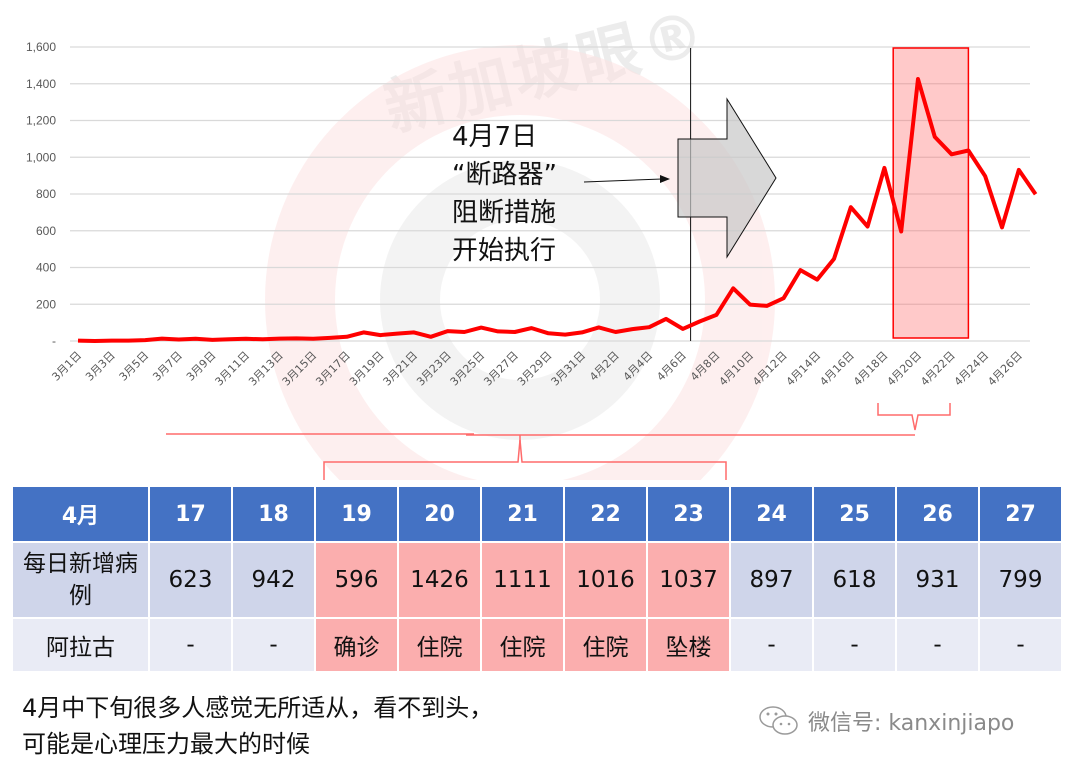 This screenshot has width=1080, height=774. I want to click on header-cell: 17, so click(190, 514).